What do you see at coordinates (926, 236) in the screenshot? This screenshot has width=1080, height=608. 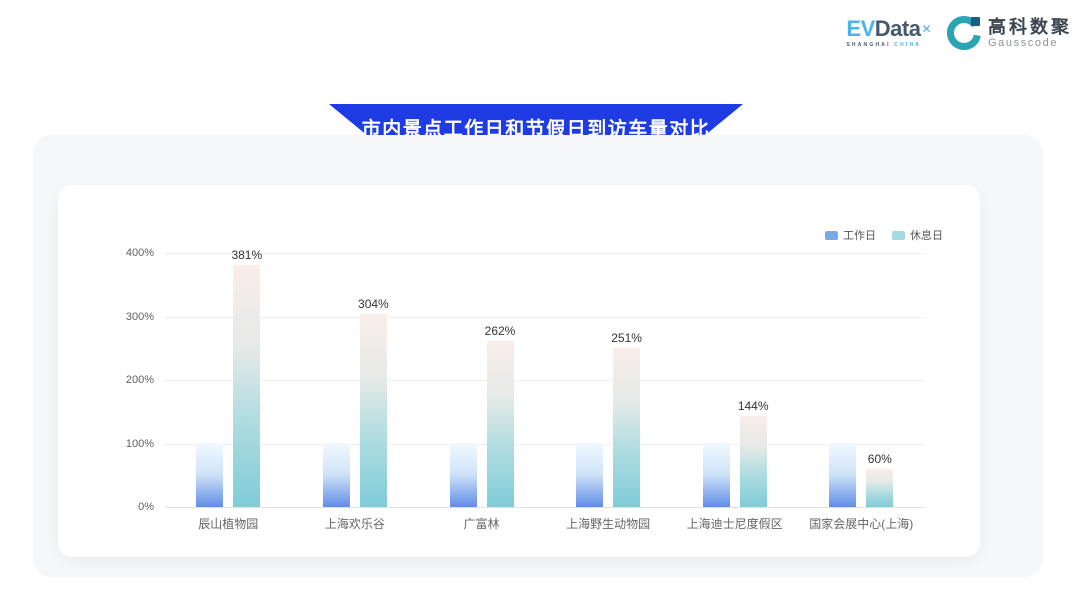 I see `legend-label: 休息日` at bounding box center [926, 236].